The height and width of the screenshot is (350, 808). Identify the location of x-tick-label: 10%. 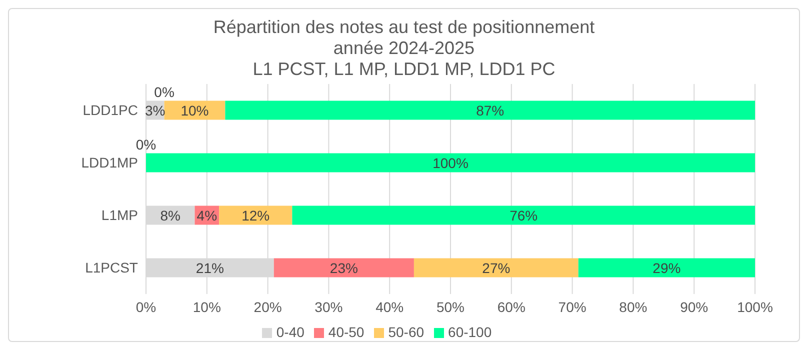
(206, 306).